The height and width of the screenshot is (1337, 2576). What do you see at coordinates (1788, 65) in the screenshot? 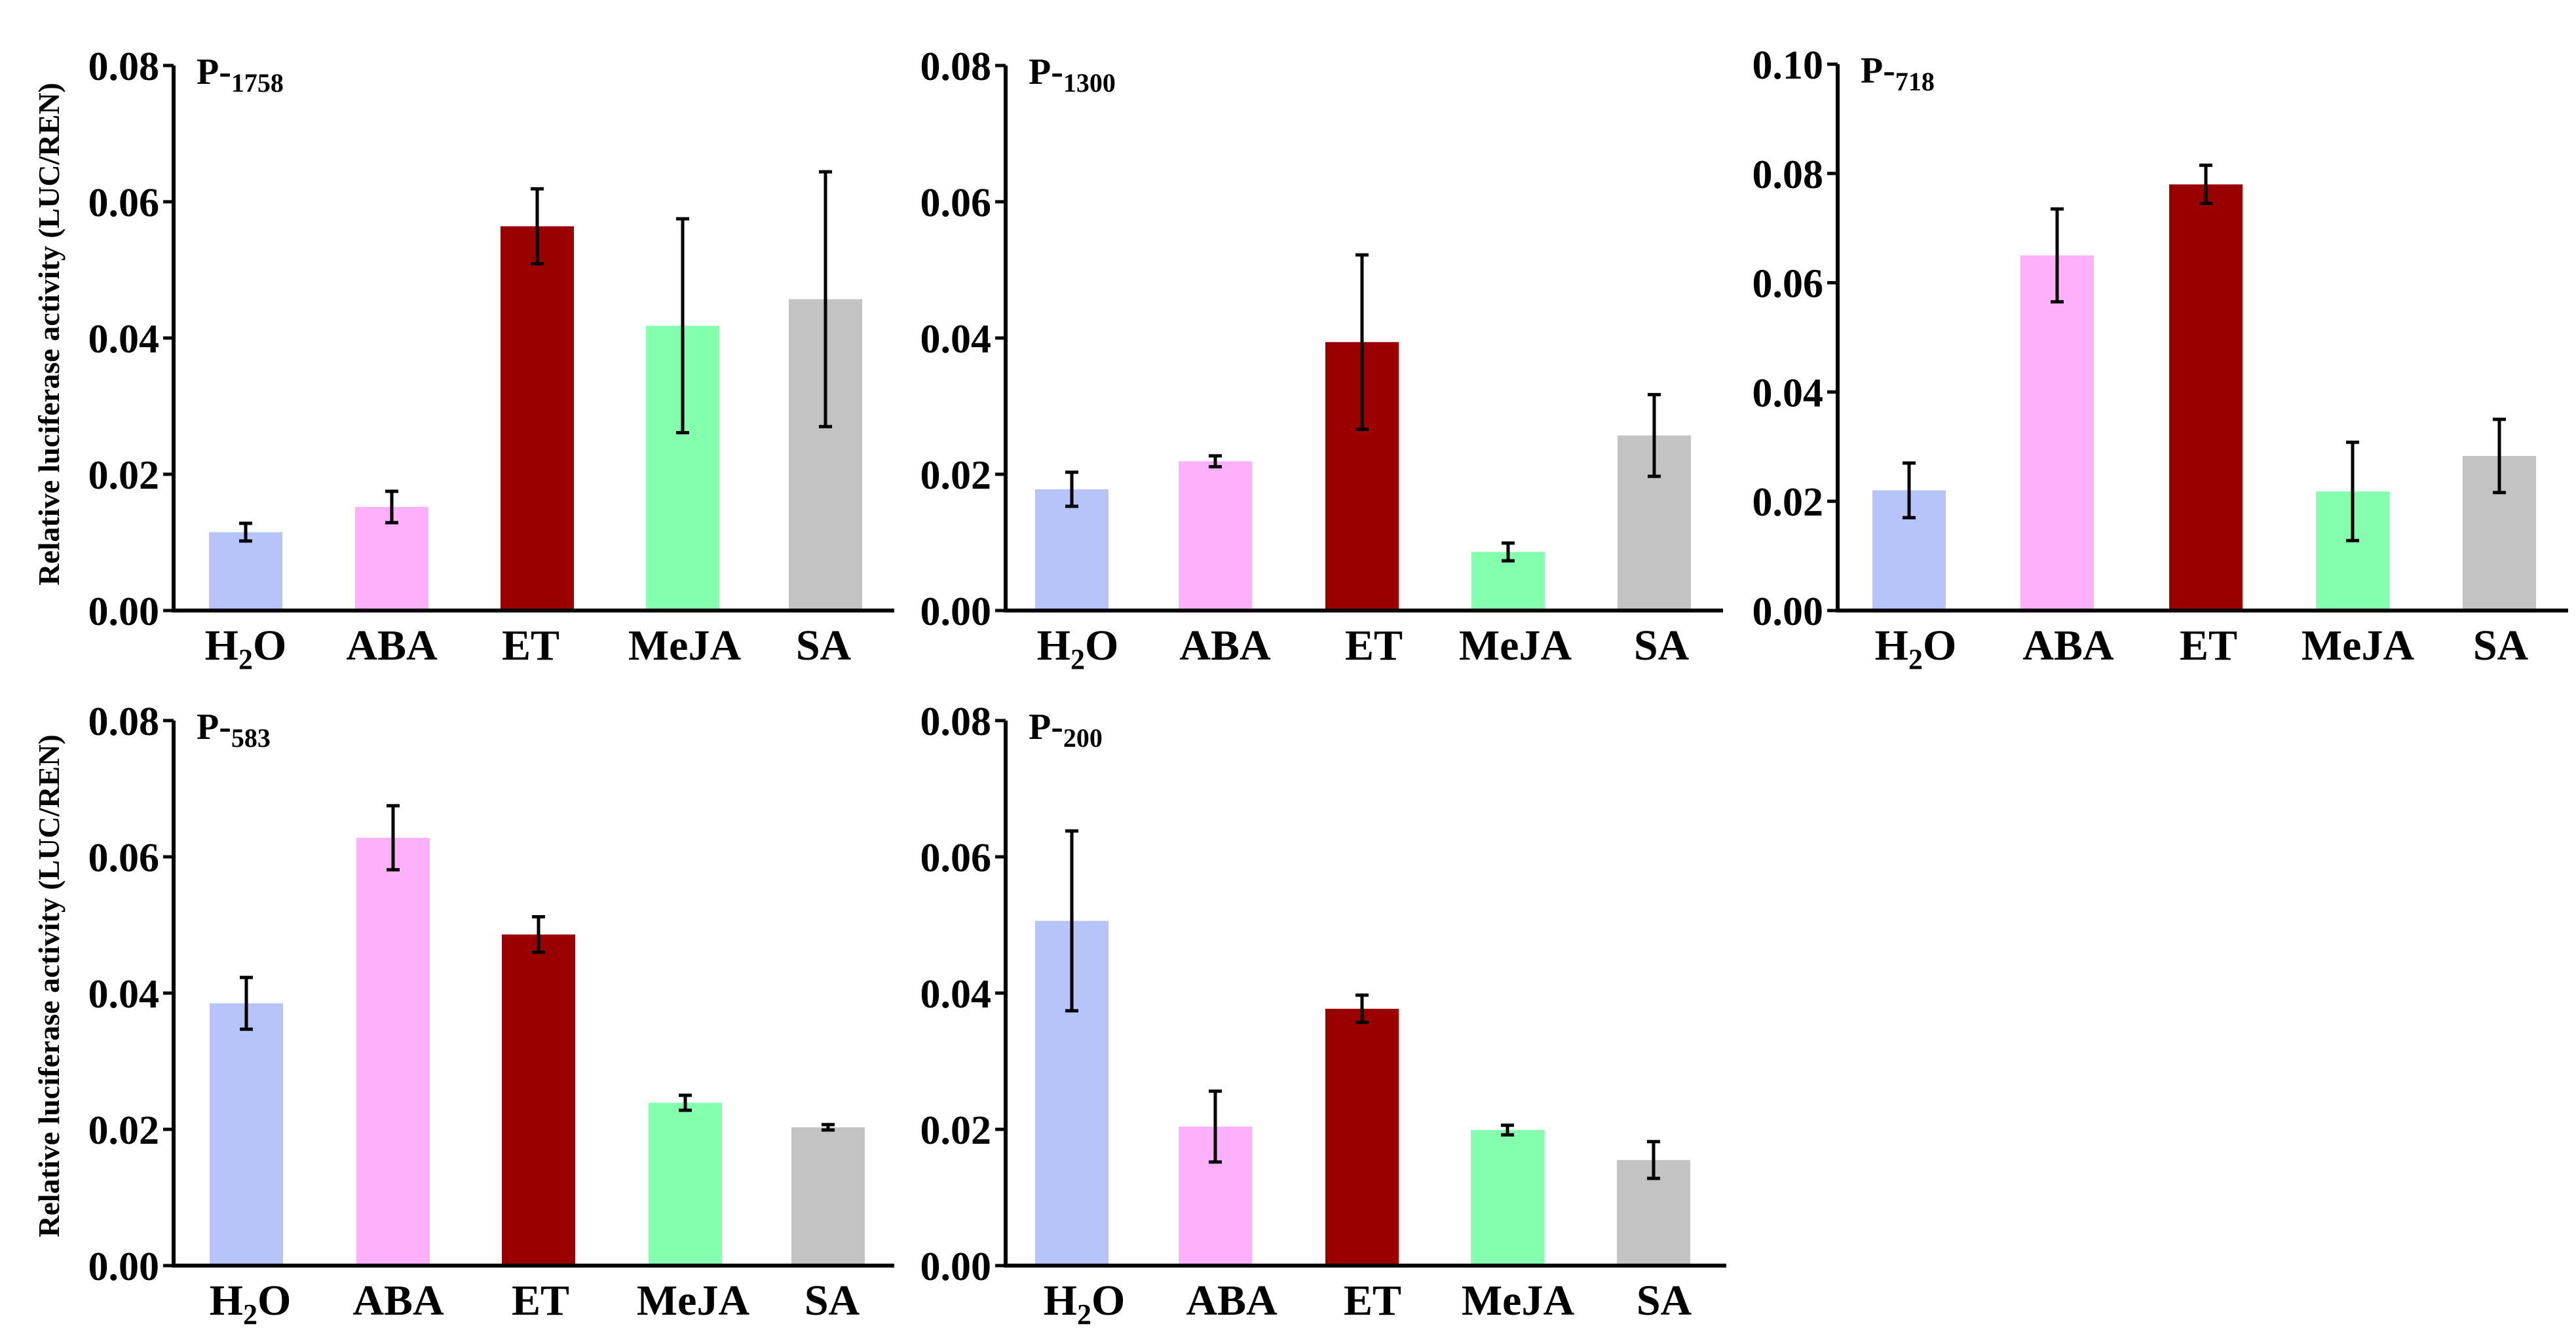
I see `y-tick-label: 0.10` at bounding box center [1788, 65].